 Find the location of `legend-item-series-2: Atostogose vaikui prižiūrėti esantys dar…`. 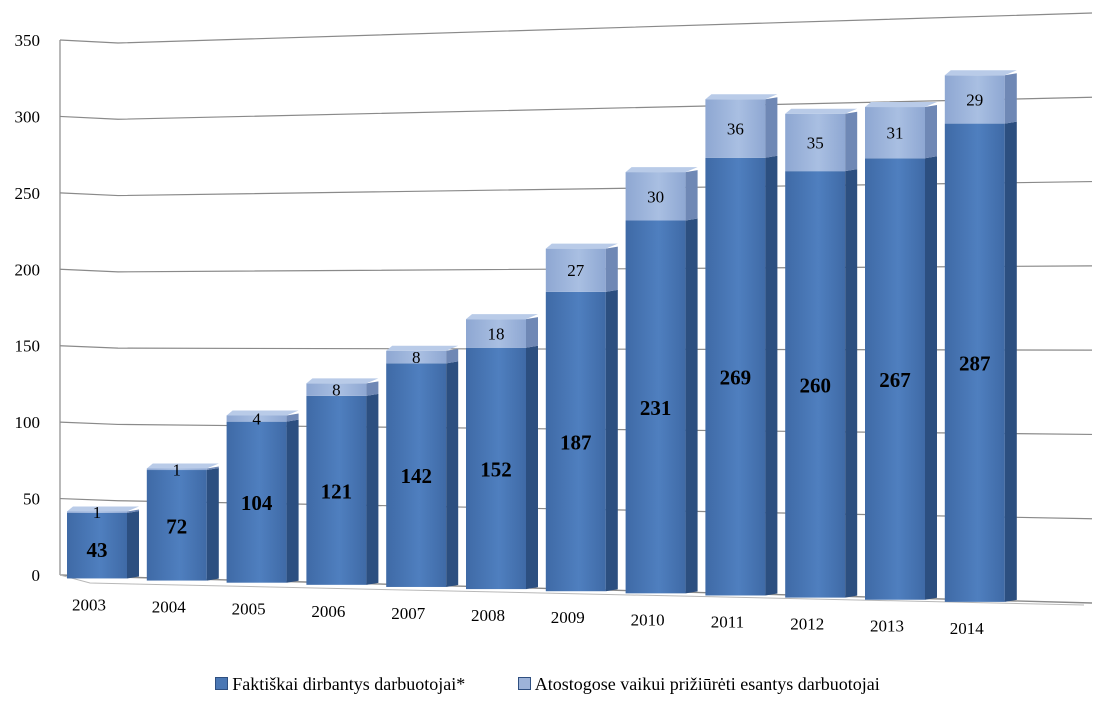

legend-item-series-2: Atostogose vaikui prižiūrėti esantys dar… is located at coordinates (698, 684).